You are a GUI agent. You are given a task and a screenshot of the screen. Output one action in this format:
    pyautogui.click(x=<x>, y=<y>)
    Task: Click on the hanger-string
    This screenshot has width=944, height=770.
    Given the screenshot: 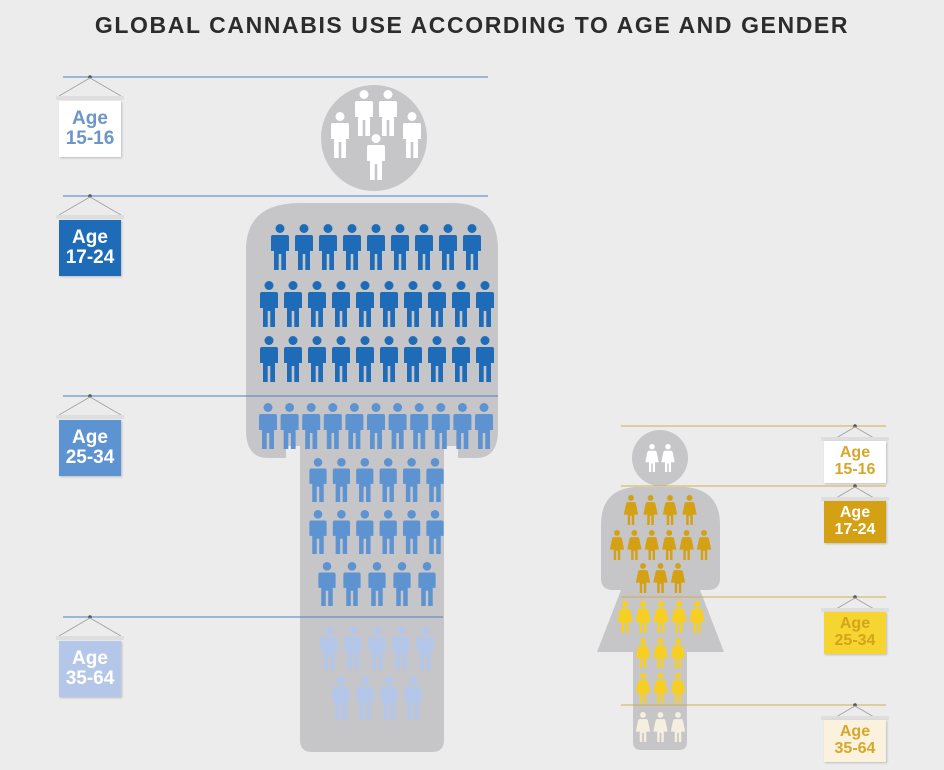 What is the action you would take?
    pyautogui.click(x=90, y=406)
    